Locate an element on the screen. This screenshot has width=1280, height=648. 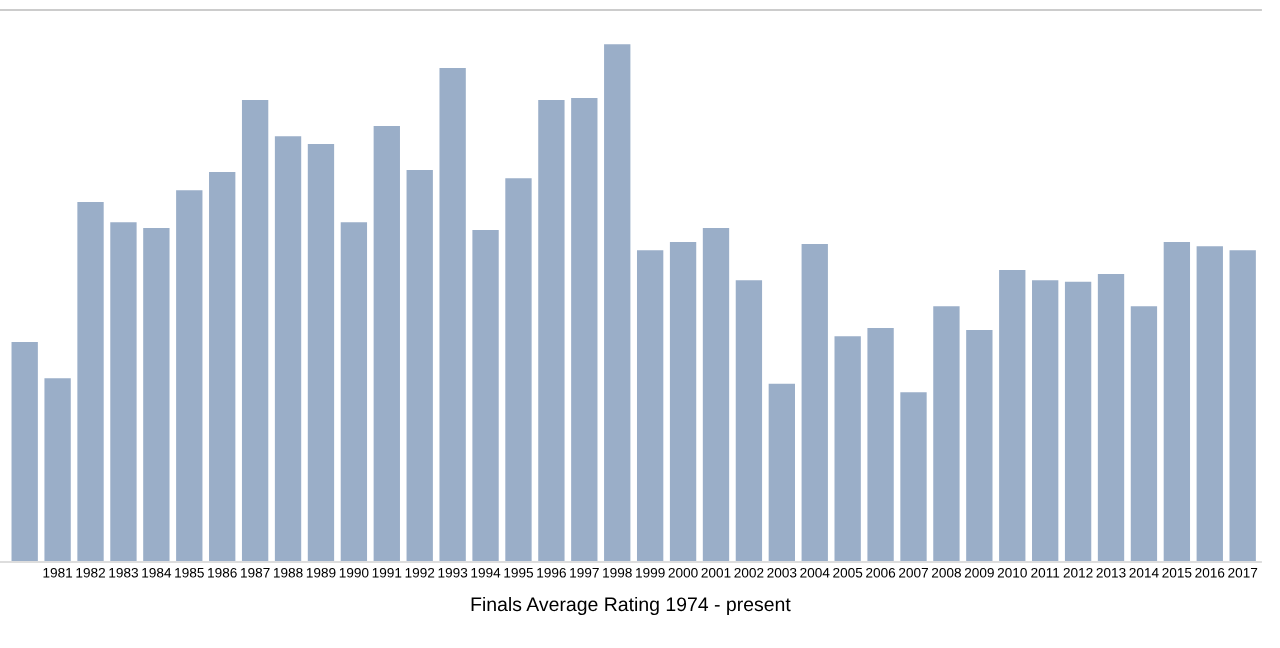
x-axis-title: Finals Average Rating 1974 - present is located at coordinates (631, 606).